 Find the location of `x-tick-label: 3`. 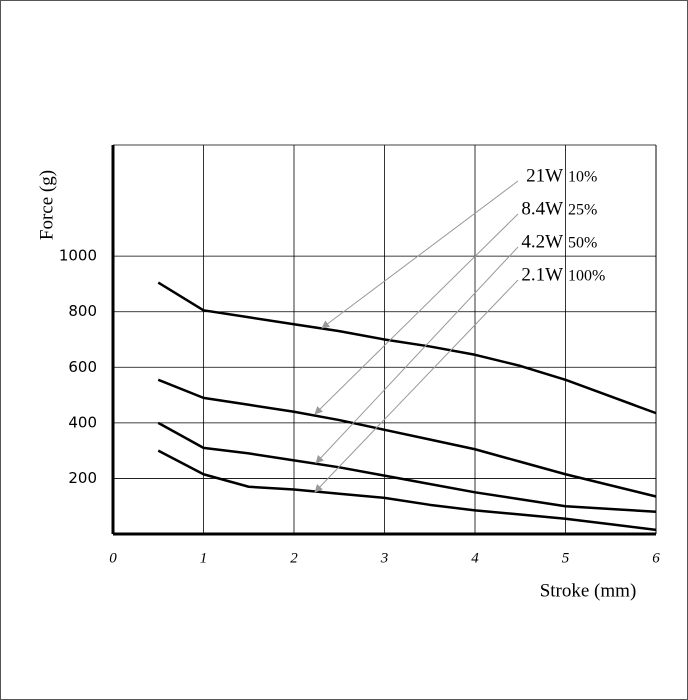

x-tick-label: 3 is located at coordinates (384, 558).